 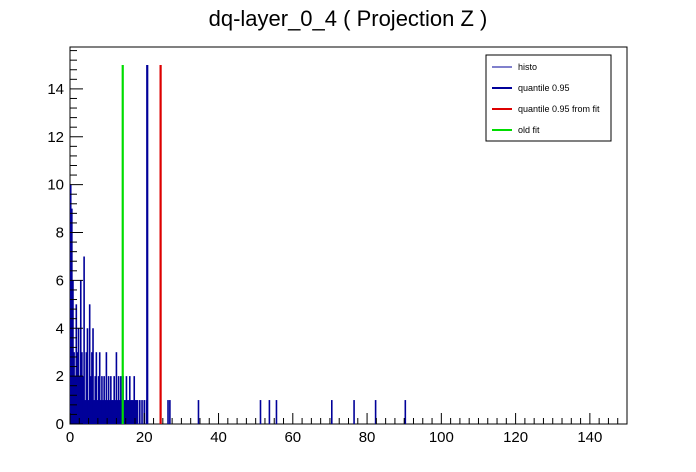 I want to click on chart-title: dq-layer_0_4 ( Projection Z ), so click(x=348, y=18).